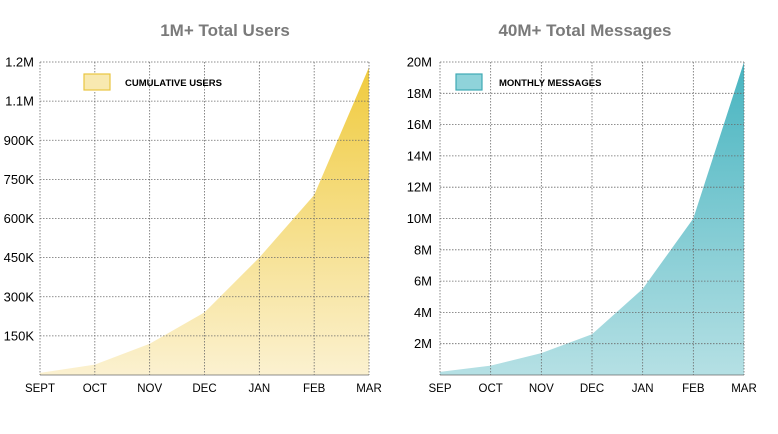 This screenshot has width=778, height=434. Describe the element at coordinates (19, 296) in the screenshot. I see `y-tick-label: 300K` at that location.